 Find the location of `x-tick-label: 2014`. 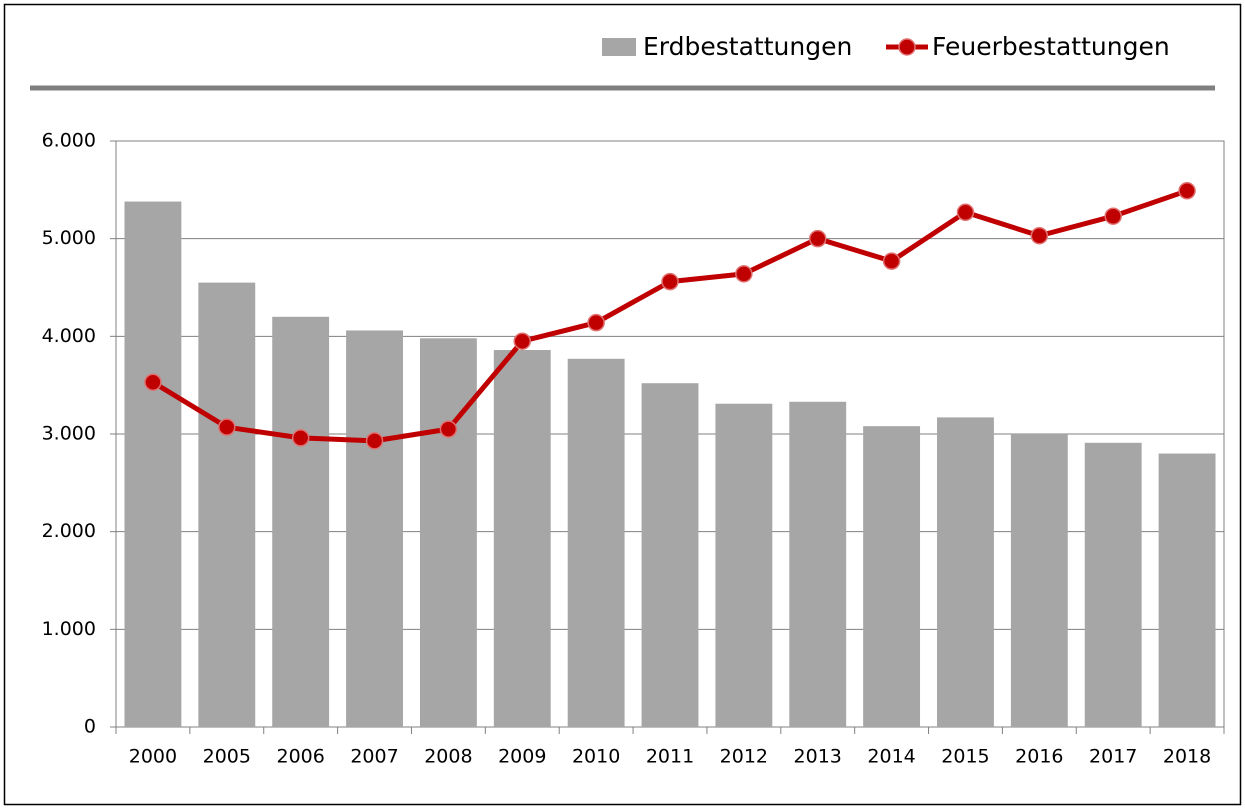

x-tick-label: 2014 is located at coordinates (891, 757).